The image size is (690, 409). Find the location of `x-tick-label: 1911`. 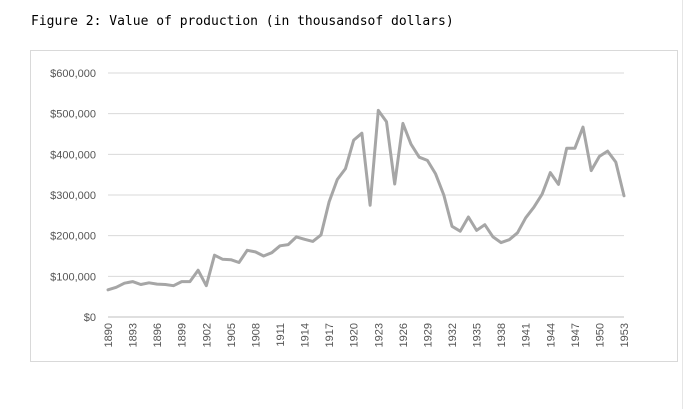

x-tick-label: 1911 is located at coordinates (281, 335).